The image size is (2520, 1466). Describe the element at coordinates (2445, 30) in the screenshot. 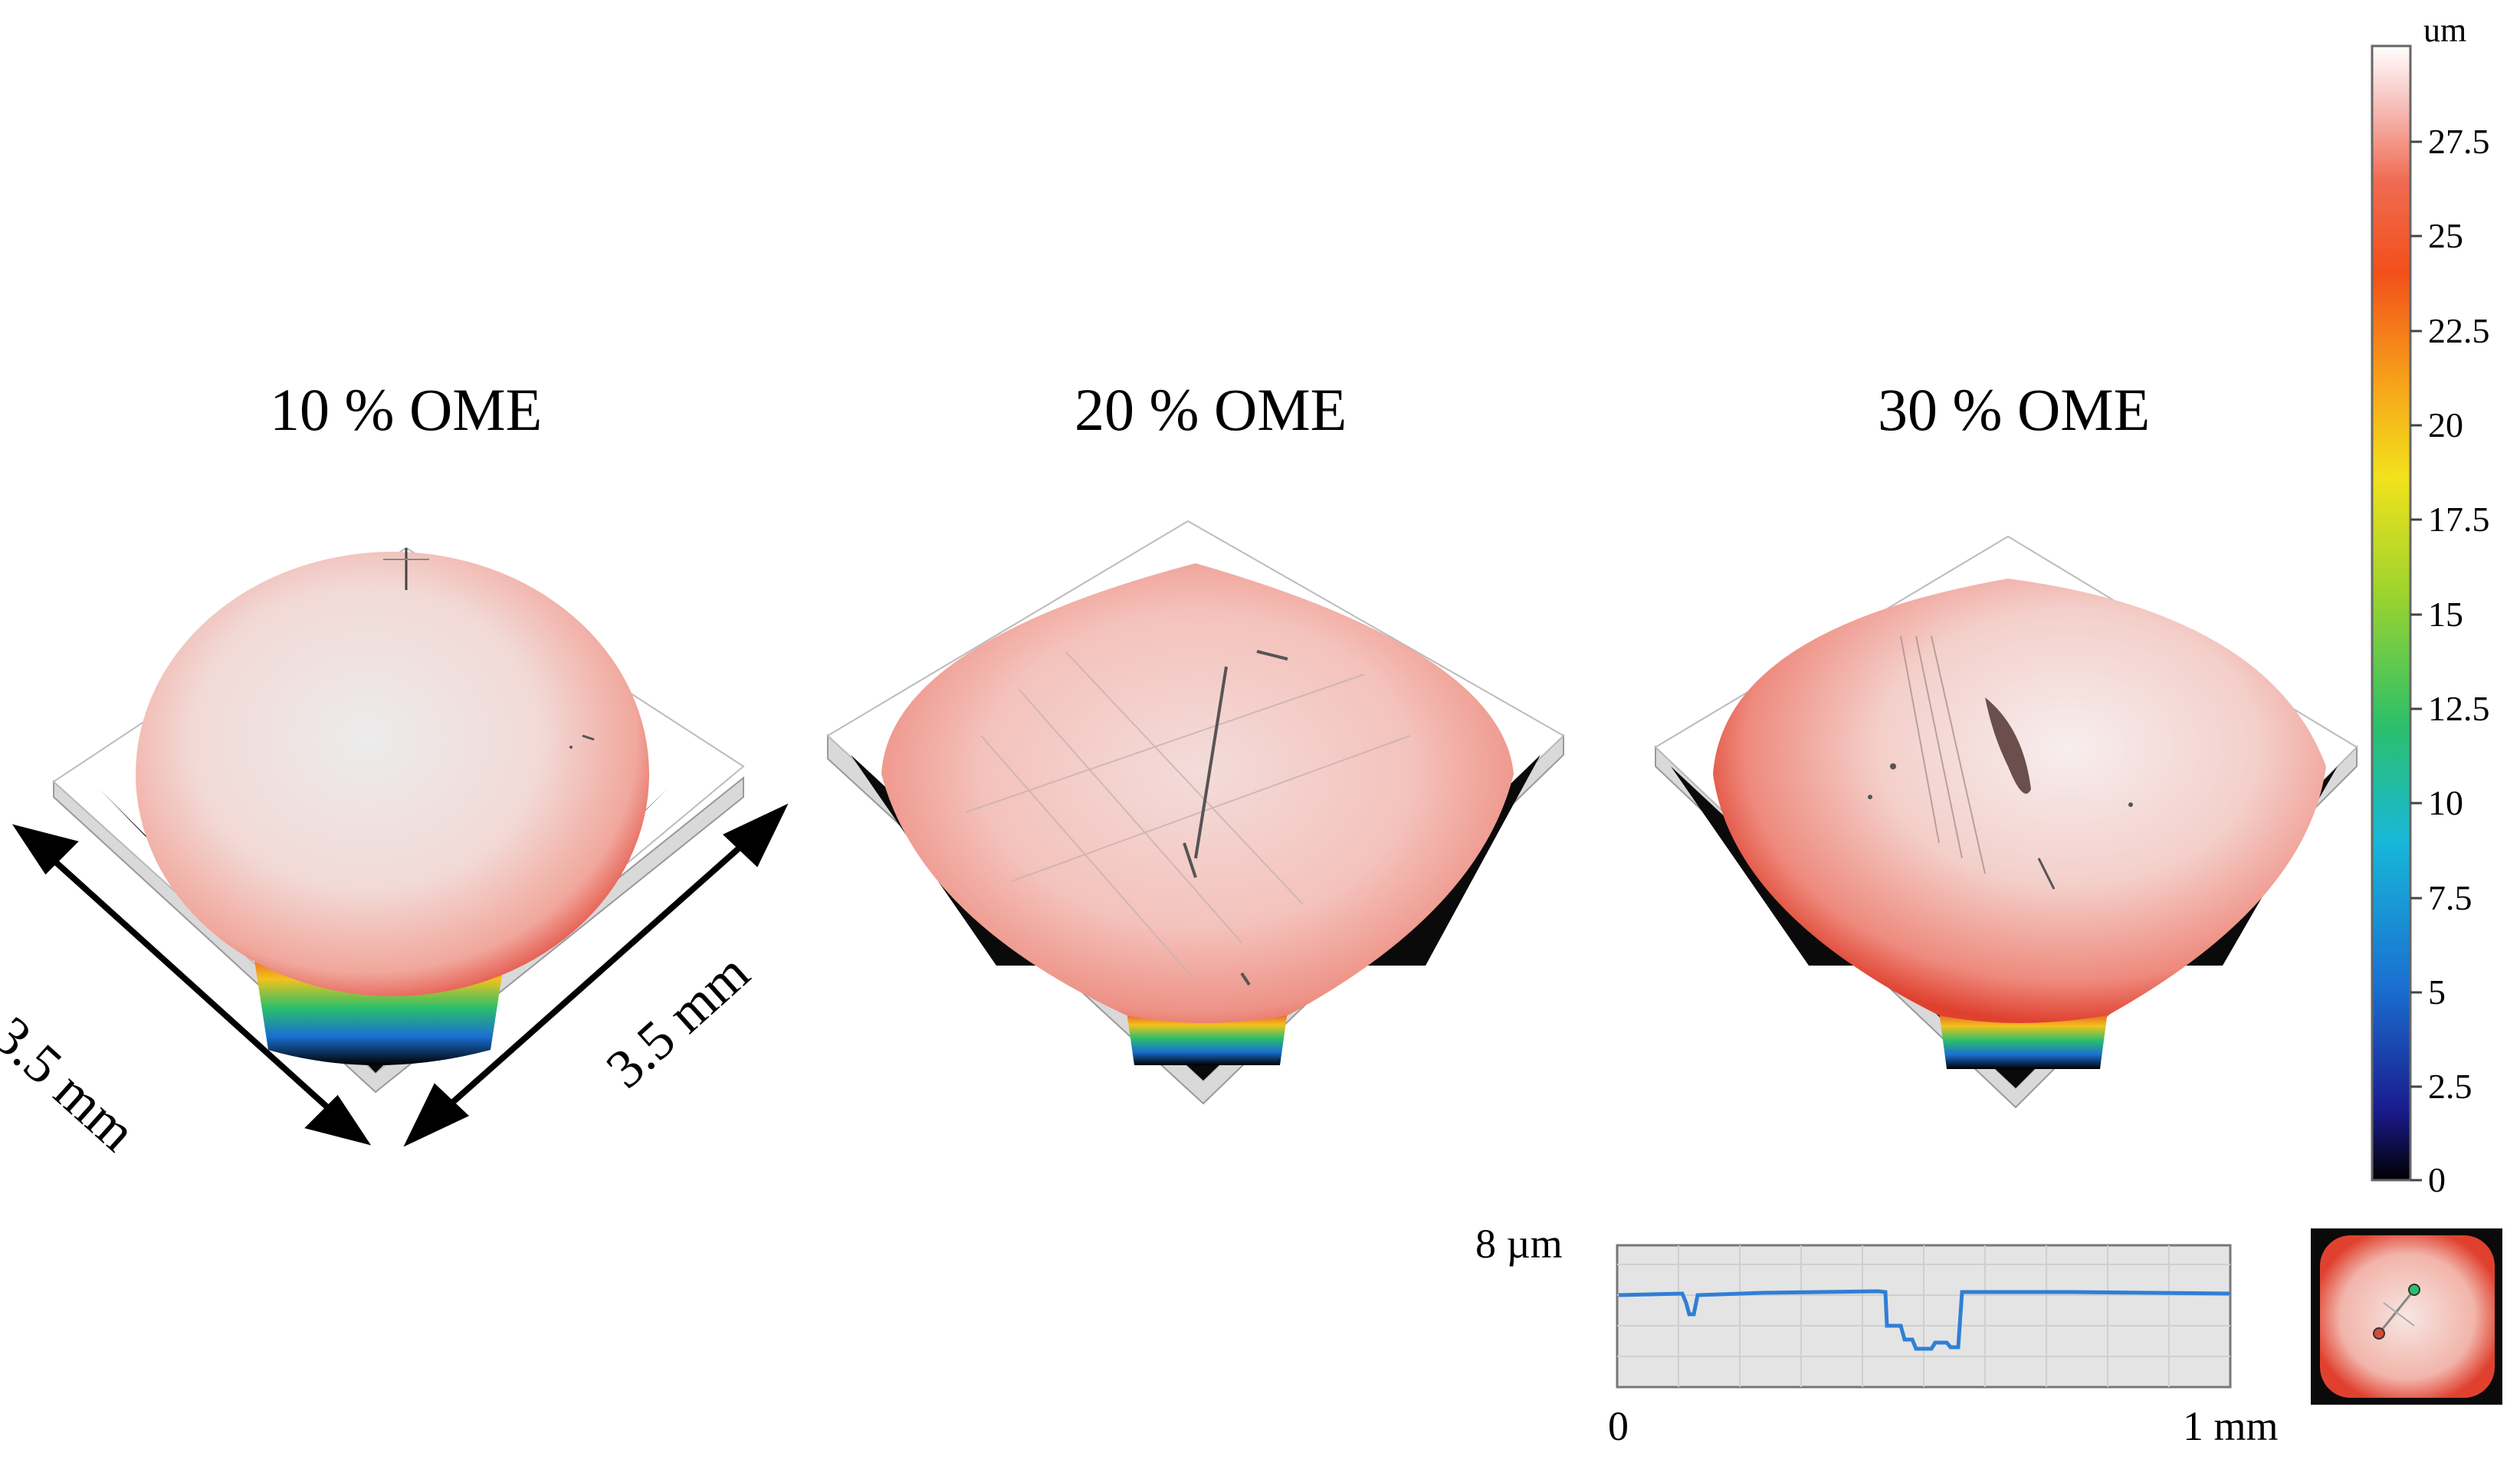

I see `colorbar-unit: um` at that location.